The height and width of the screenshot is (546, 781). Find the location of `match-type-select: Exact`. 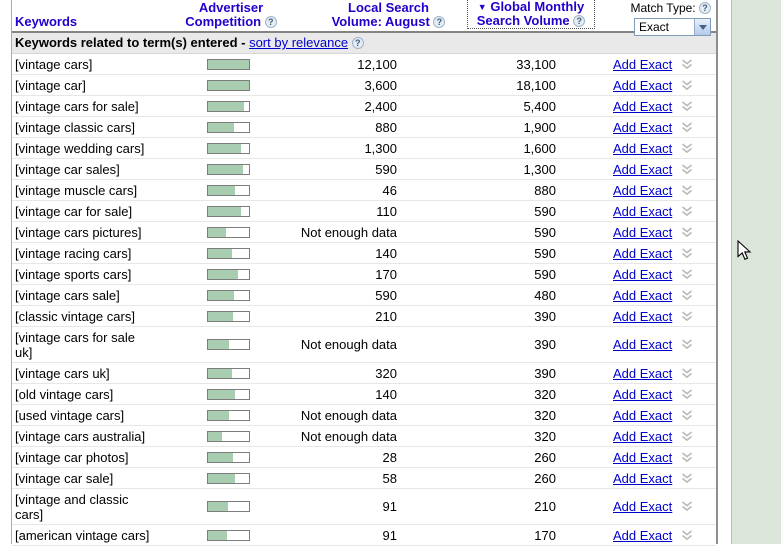

match-type-select: Exact is located at coordinates (672, 27).